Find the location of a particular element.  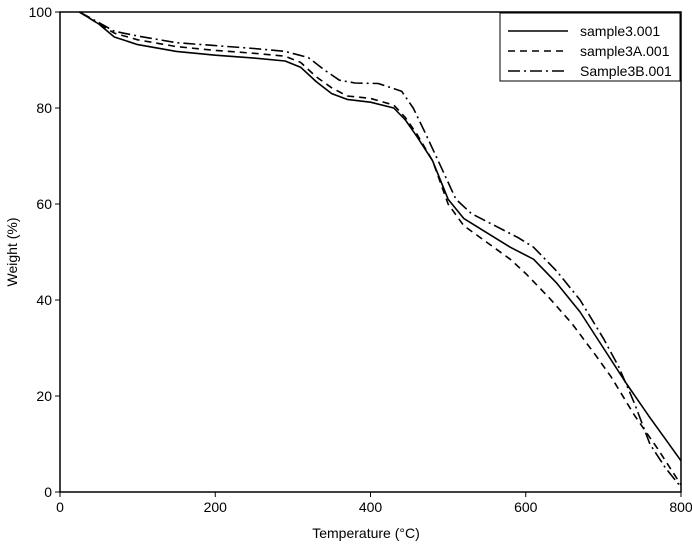

y-tick-label: 20 is located at coordinates (44, 396).